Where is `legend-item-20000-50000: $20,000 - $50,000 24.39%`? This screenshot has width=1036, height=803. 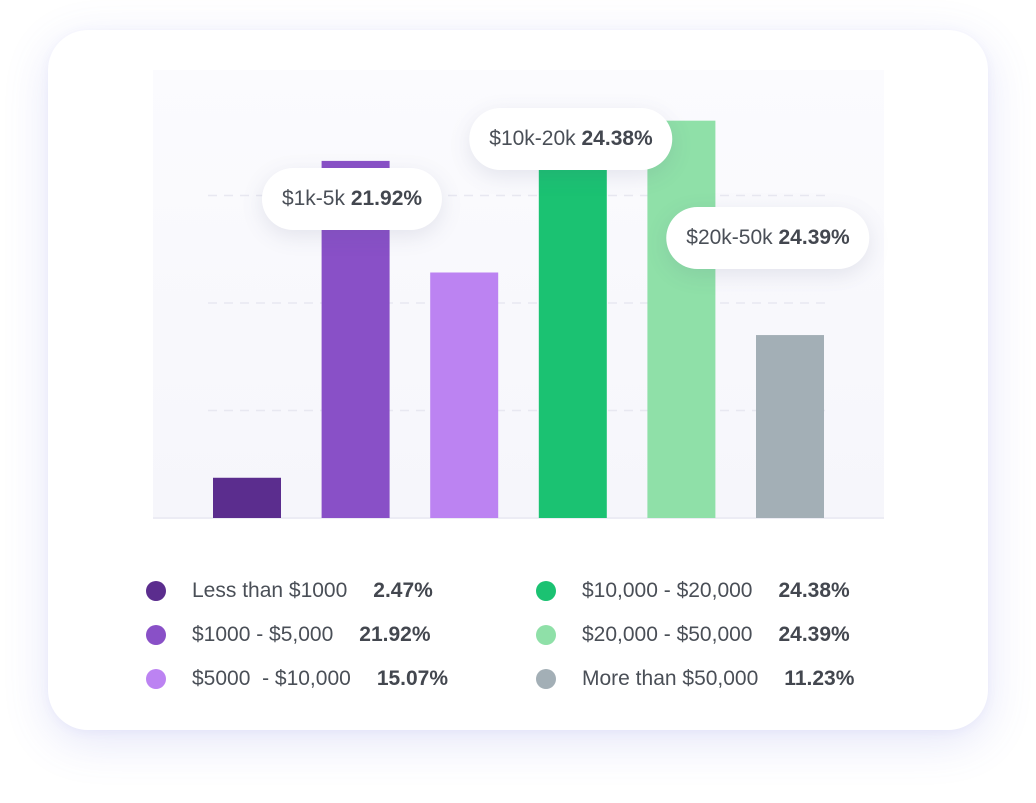 legend-item-20000-50000: $20,000 - $50,000 24.39% is located at coordinates (693, 635).